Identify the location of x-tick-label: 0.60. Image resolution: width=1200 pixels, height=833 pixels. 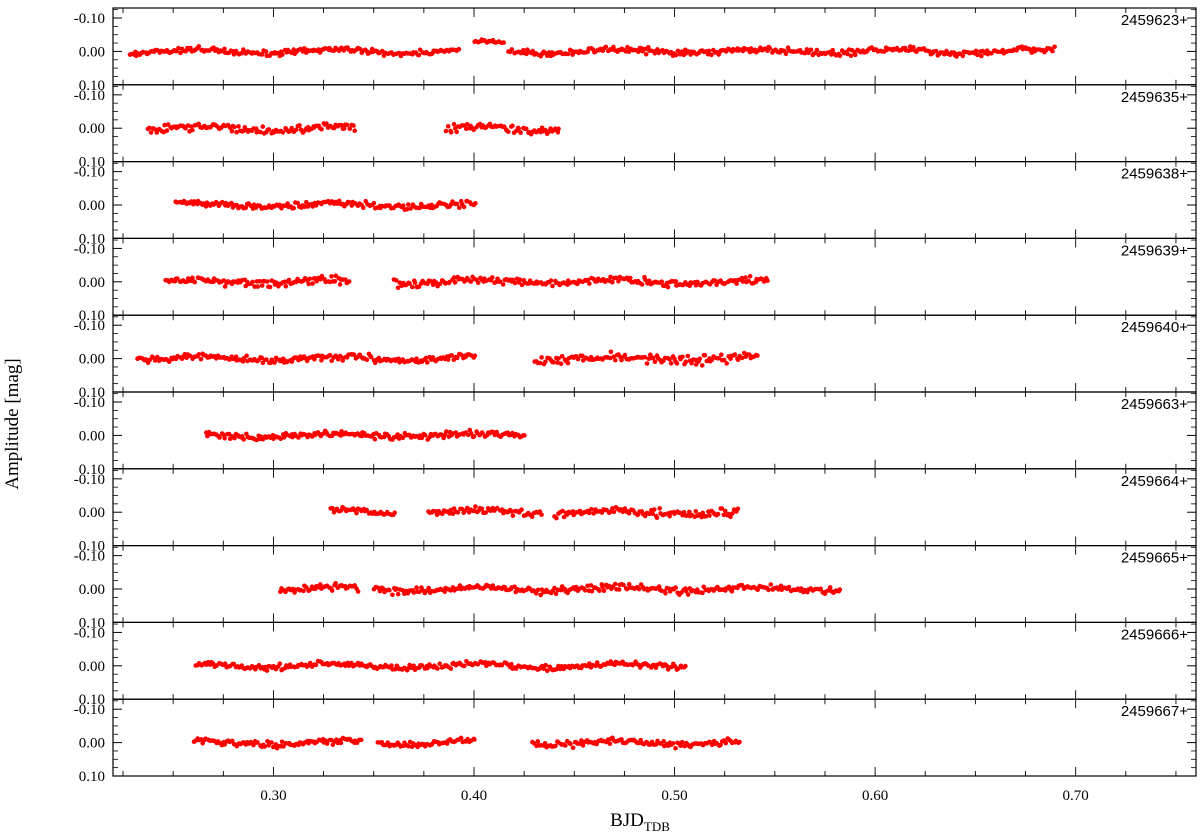
(875, 796).